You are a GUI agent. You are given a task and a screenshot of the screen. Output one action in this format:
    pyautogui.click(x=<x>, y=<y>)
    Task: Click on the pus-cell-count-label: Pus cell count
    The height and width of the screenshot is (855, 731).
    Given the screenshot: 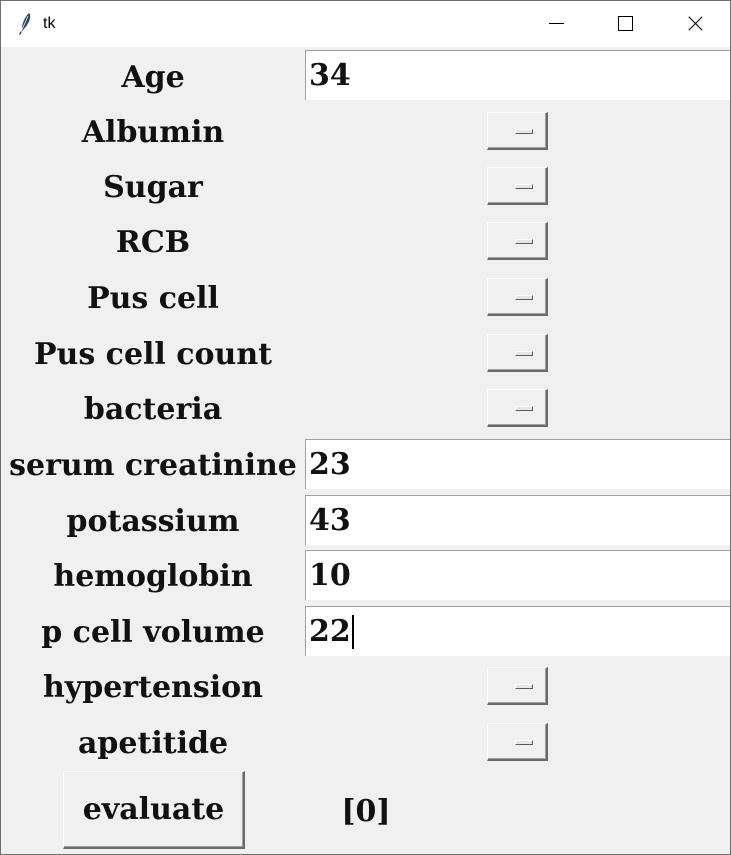 What is the action you would take?
    pyautogui.click(x=153, y=354)
    